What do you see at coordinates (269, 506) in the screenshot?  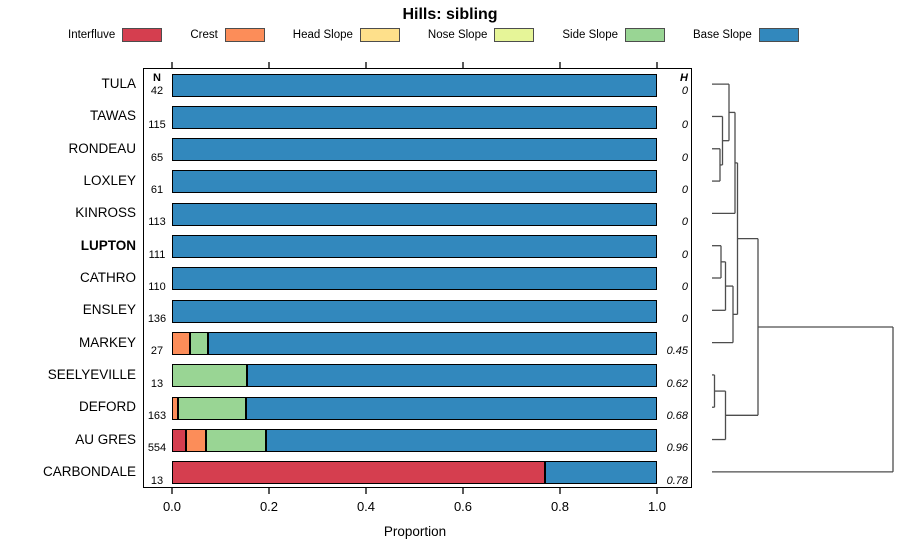 I see `x-tick-label: 0.2` at bounding box center [269, 506].